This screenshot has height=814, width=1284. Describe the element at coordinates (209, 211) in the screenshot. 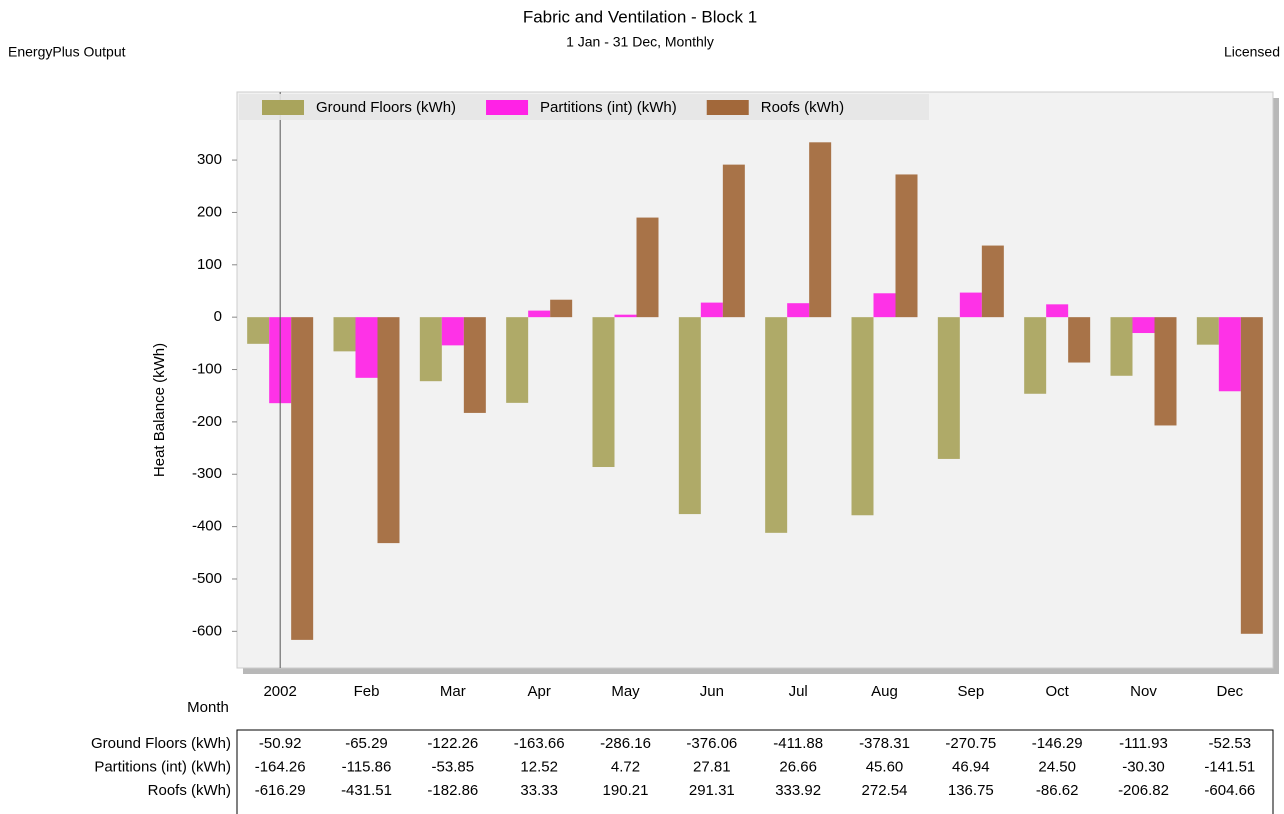

I see `y-tick-label: 200` at that location.